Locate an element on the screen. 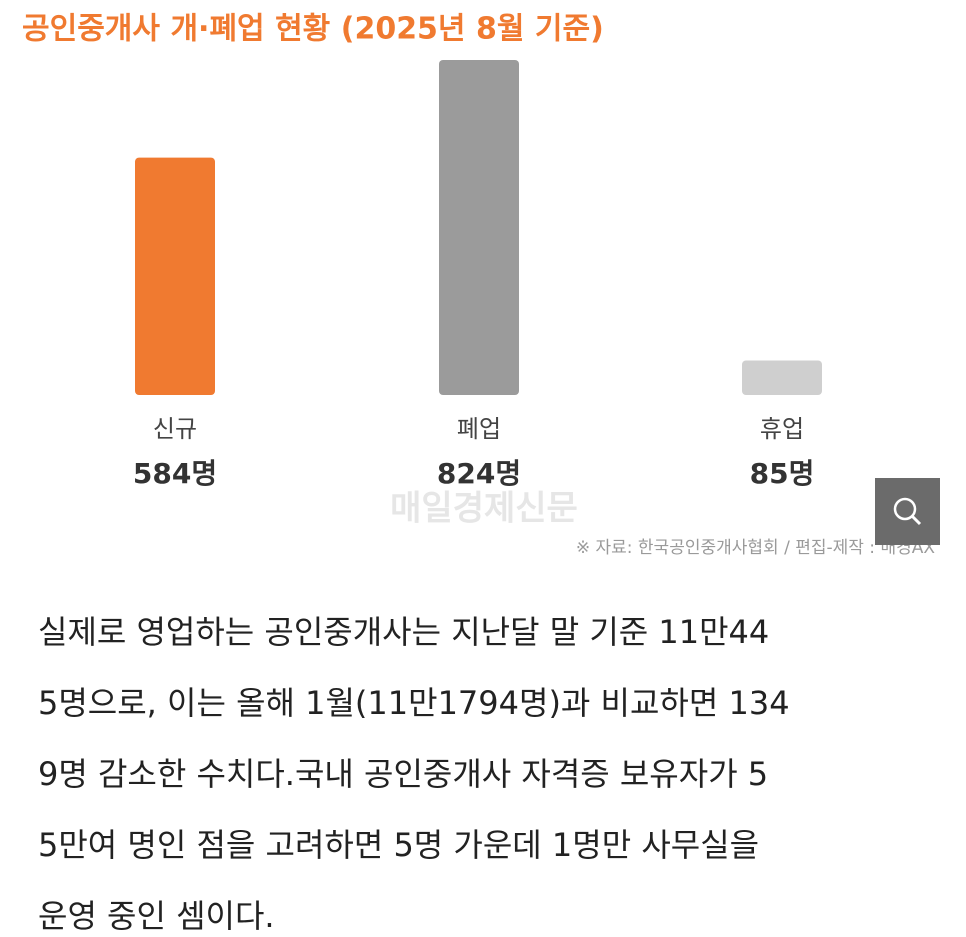 The image size is (966, 937). value-label: 824명 is located at coordinates (479, 473).